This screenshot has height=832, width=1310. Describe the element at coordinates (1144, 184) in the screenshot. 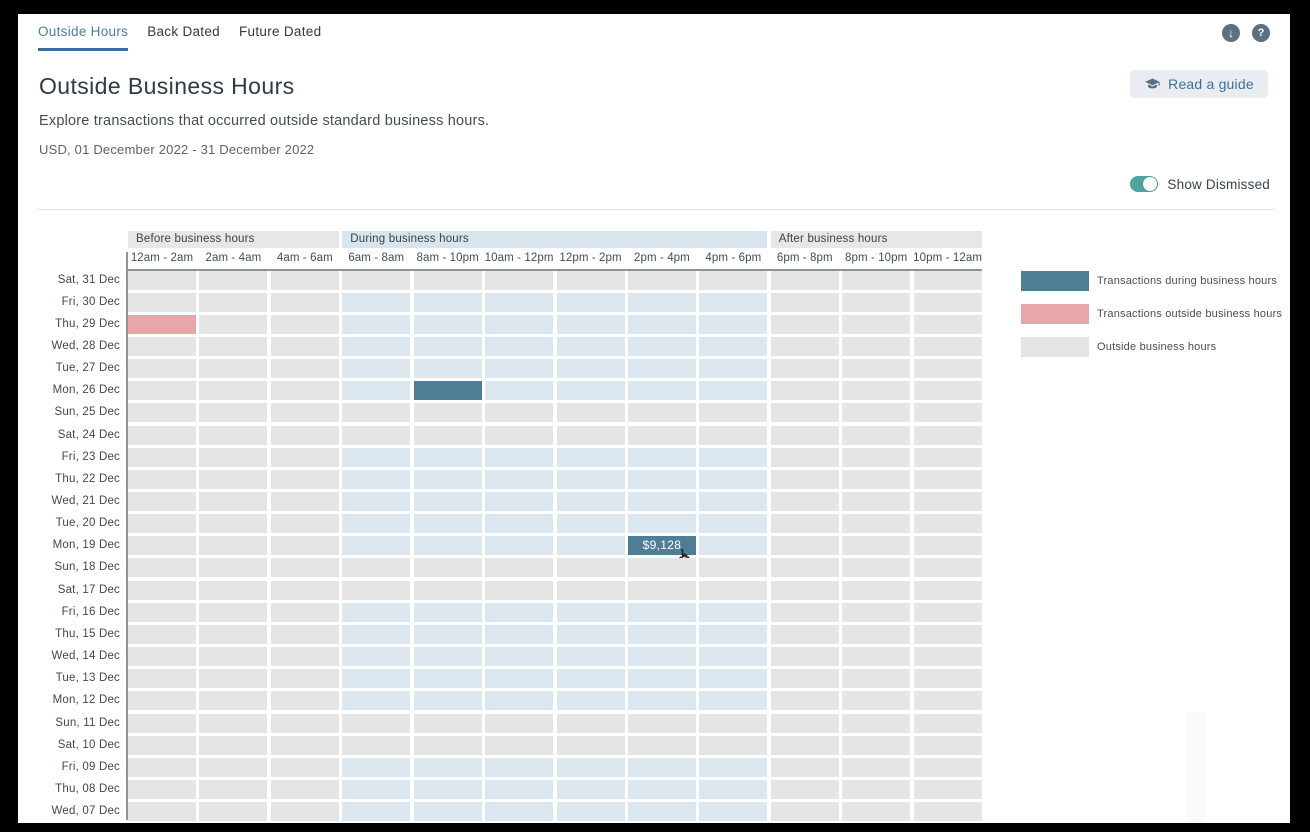

I see `show-dismissed-toggle` at that location.